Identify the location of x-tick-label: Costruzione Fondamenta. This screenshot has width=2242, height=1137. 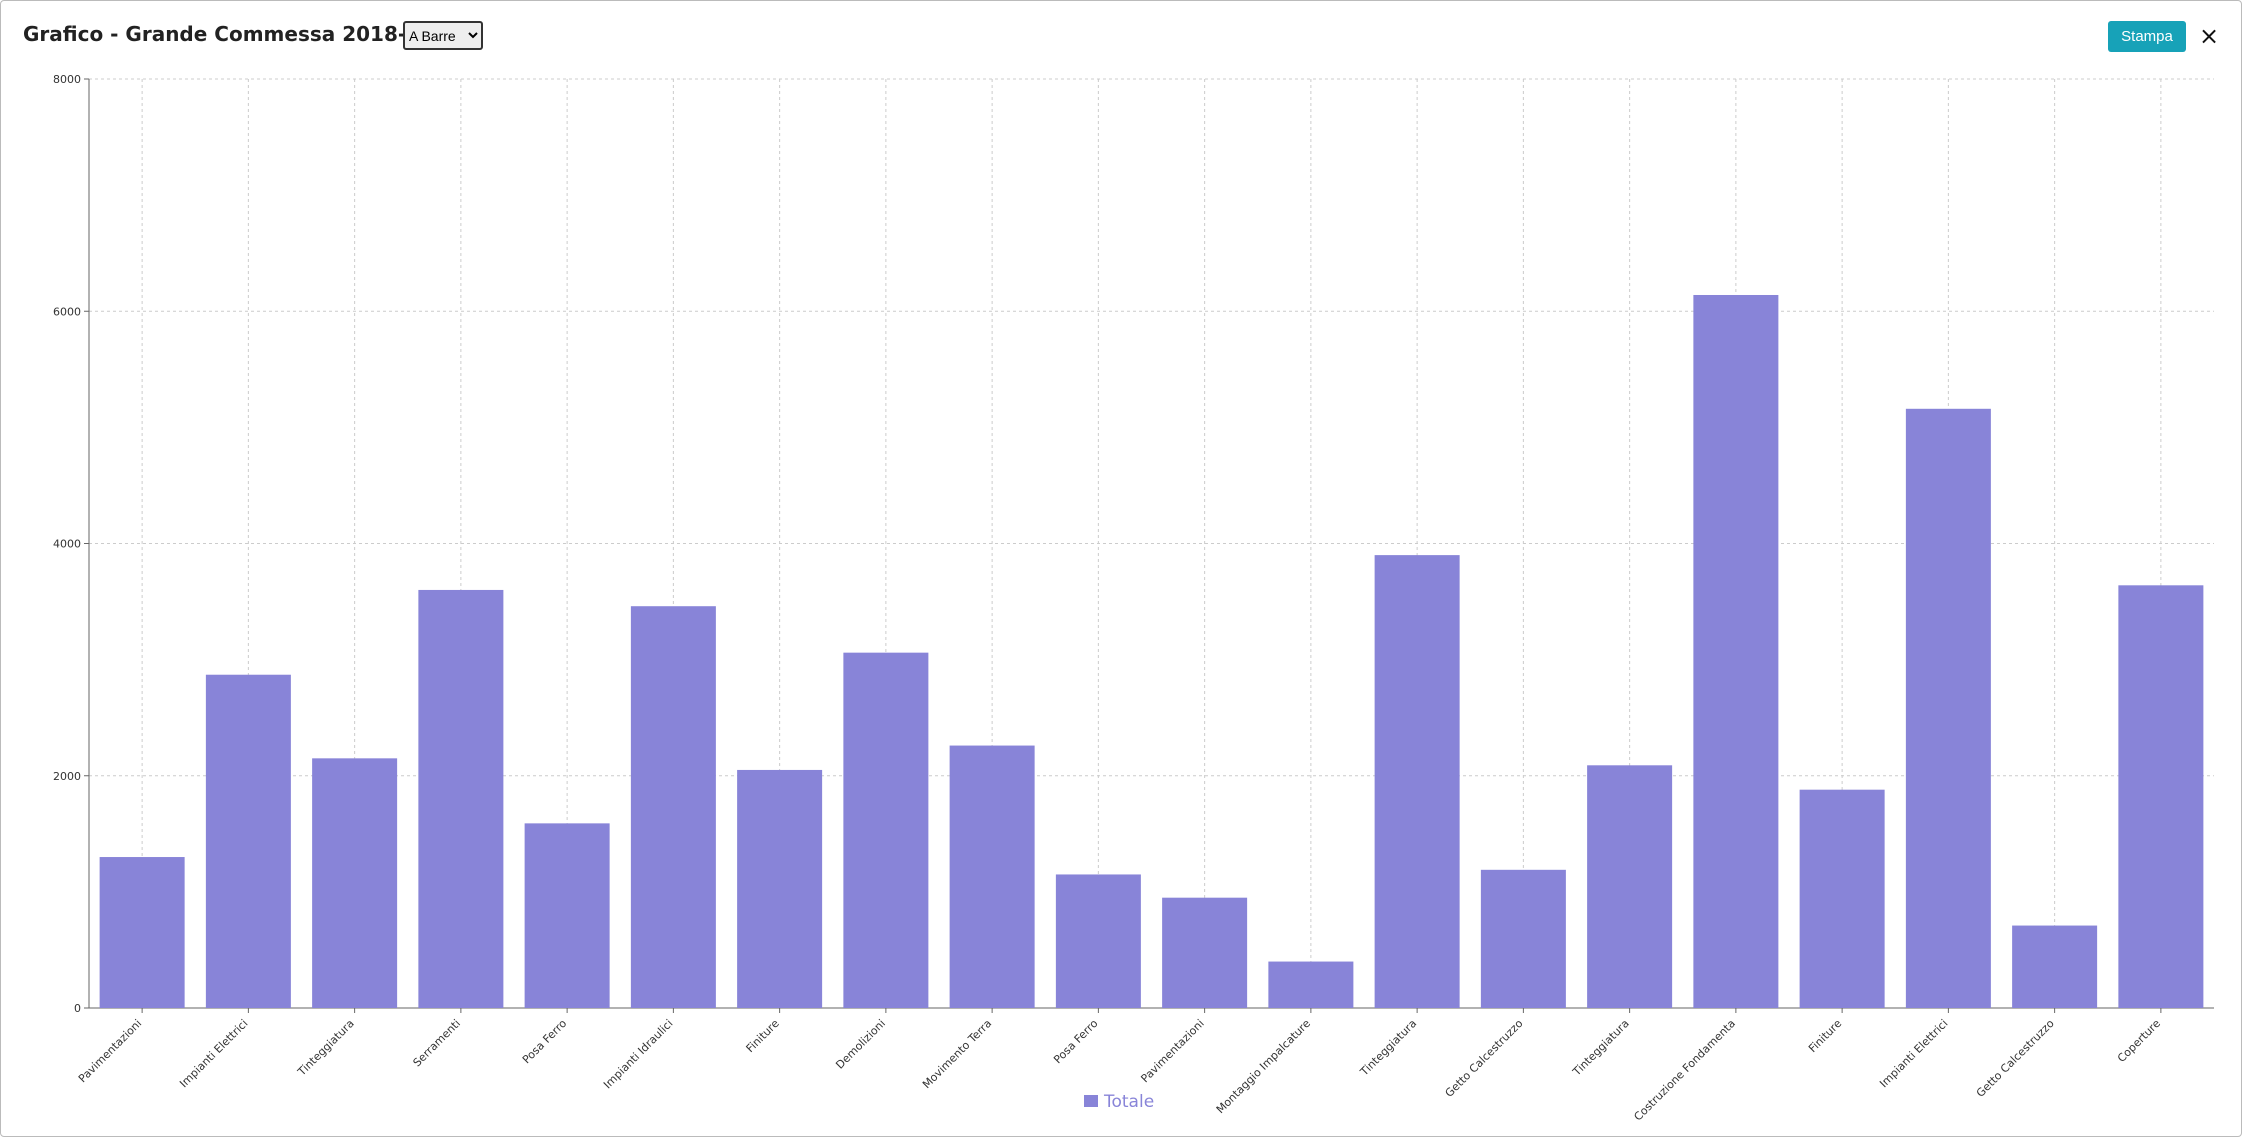
(1684, 1070).